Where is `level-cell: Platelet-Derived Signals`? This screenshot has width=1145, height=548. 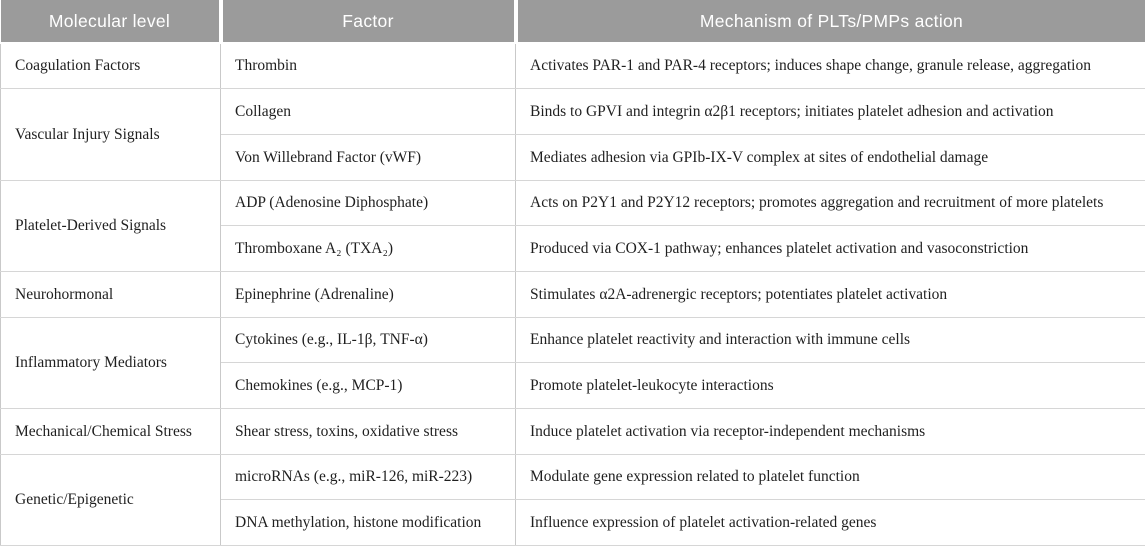
level-cell: Platelet-Derived Signals is located at coordinates (110, 225).